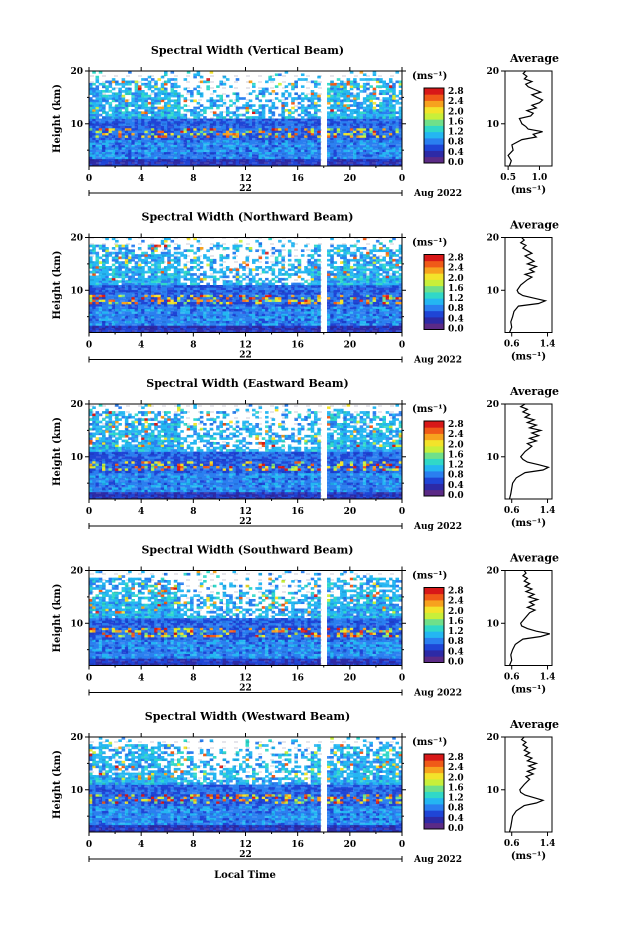 Image resolution: width=618 pixels, height=929 pixels. What do you see at coordinates (456, 143) in the screenshot?
I see `colorbar-tick-label: 0.8` at bounding box center [456, 143].